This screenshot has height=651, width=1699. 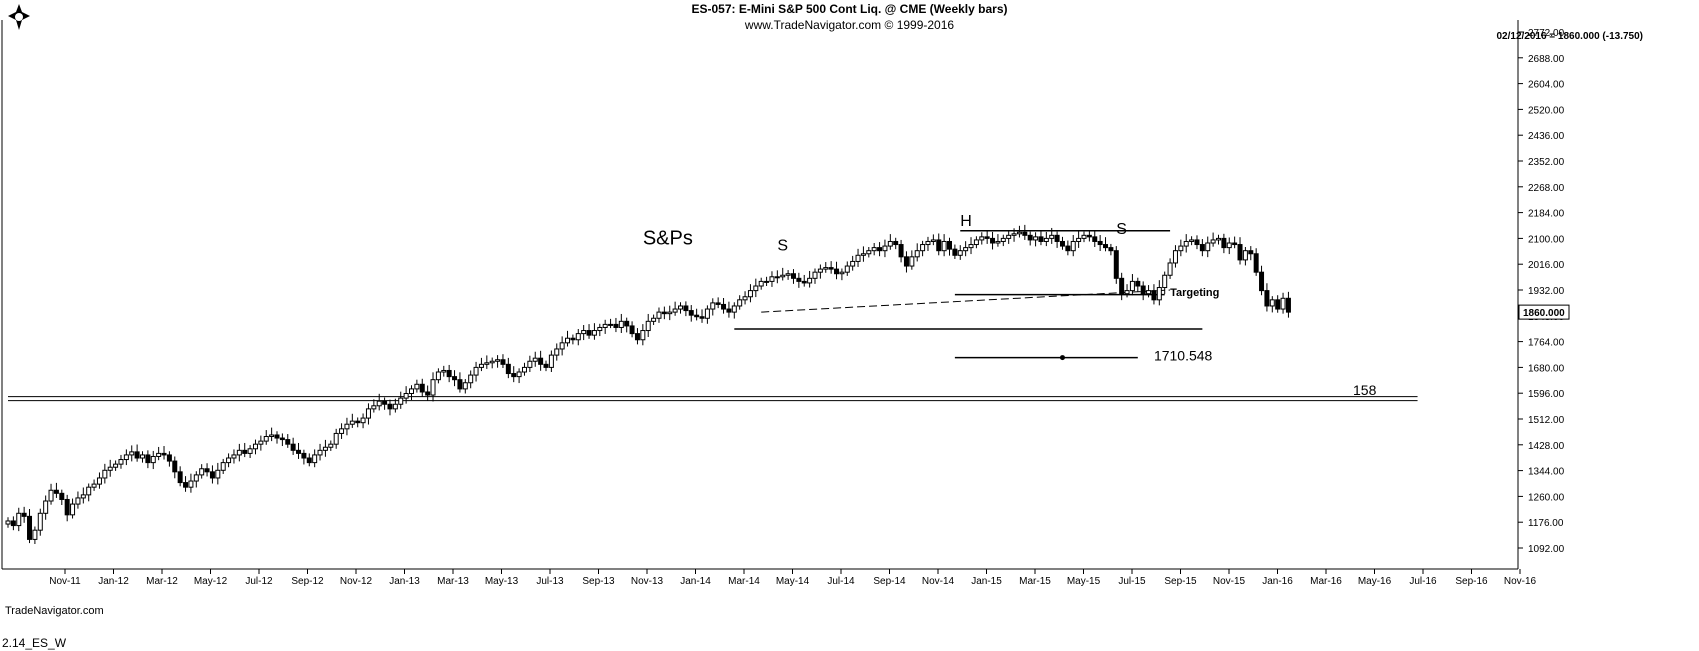 I want to click on last-price-label: 1860.000, so click(x=1544, y=313).